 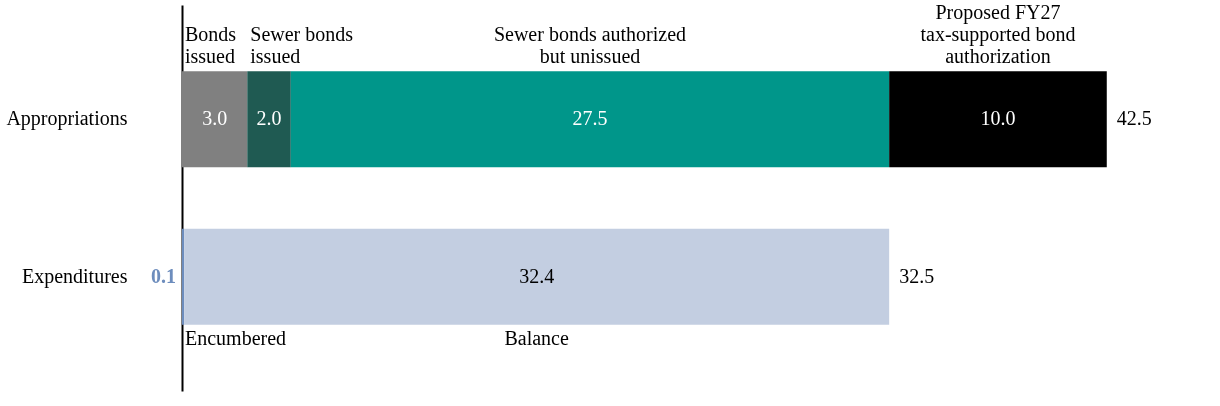 I want to click on series-label: Sewer bonds issued, so click(x=302, y=45).